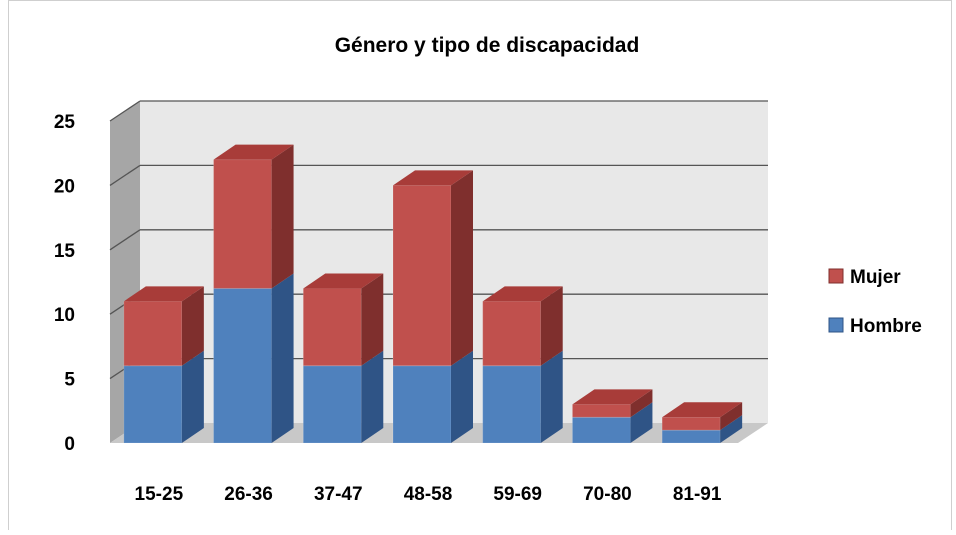 This screenshot has height=535, width=956. I want to click on y-tick-label: 5, so click(69, 380).